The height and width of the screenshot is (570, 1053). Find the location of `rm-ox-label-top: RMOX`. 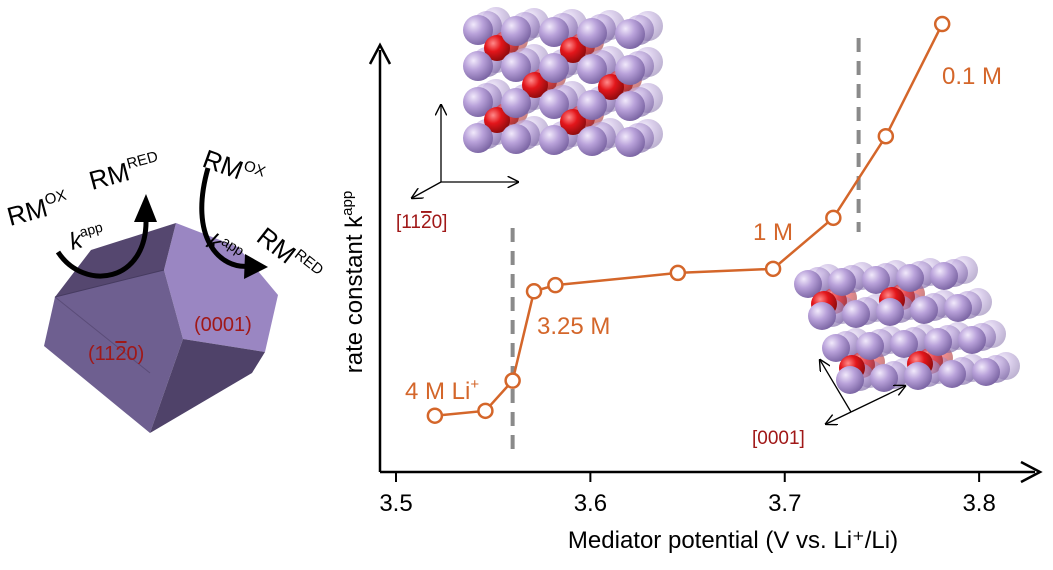

rm-ox-label-top: RMOX is located at coordinates (233, 167).